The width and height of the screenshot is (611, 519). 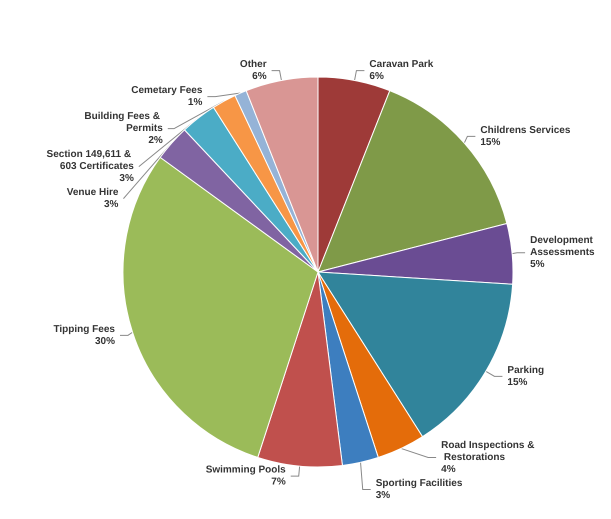 I want to click on data-label: 5%, so click(x=537, y=264).